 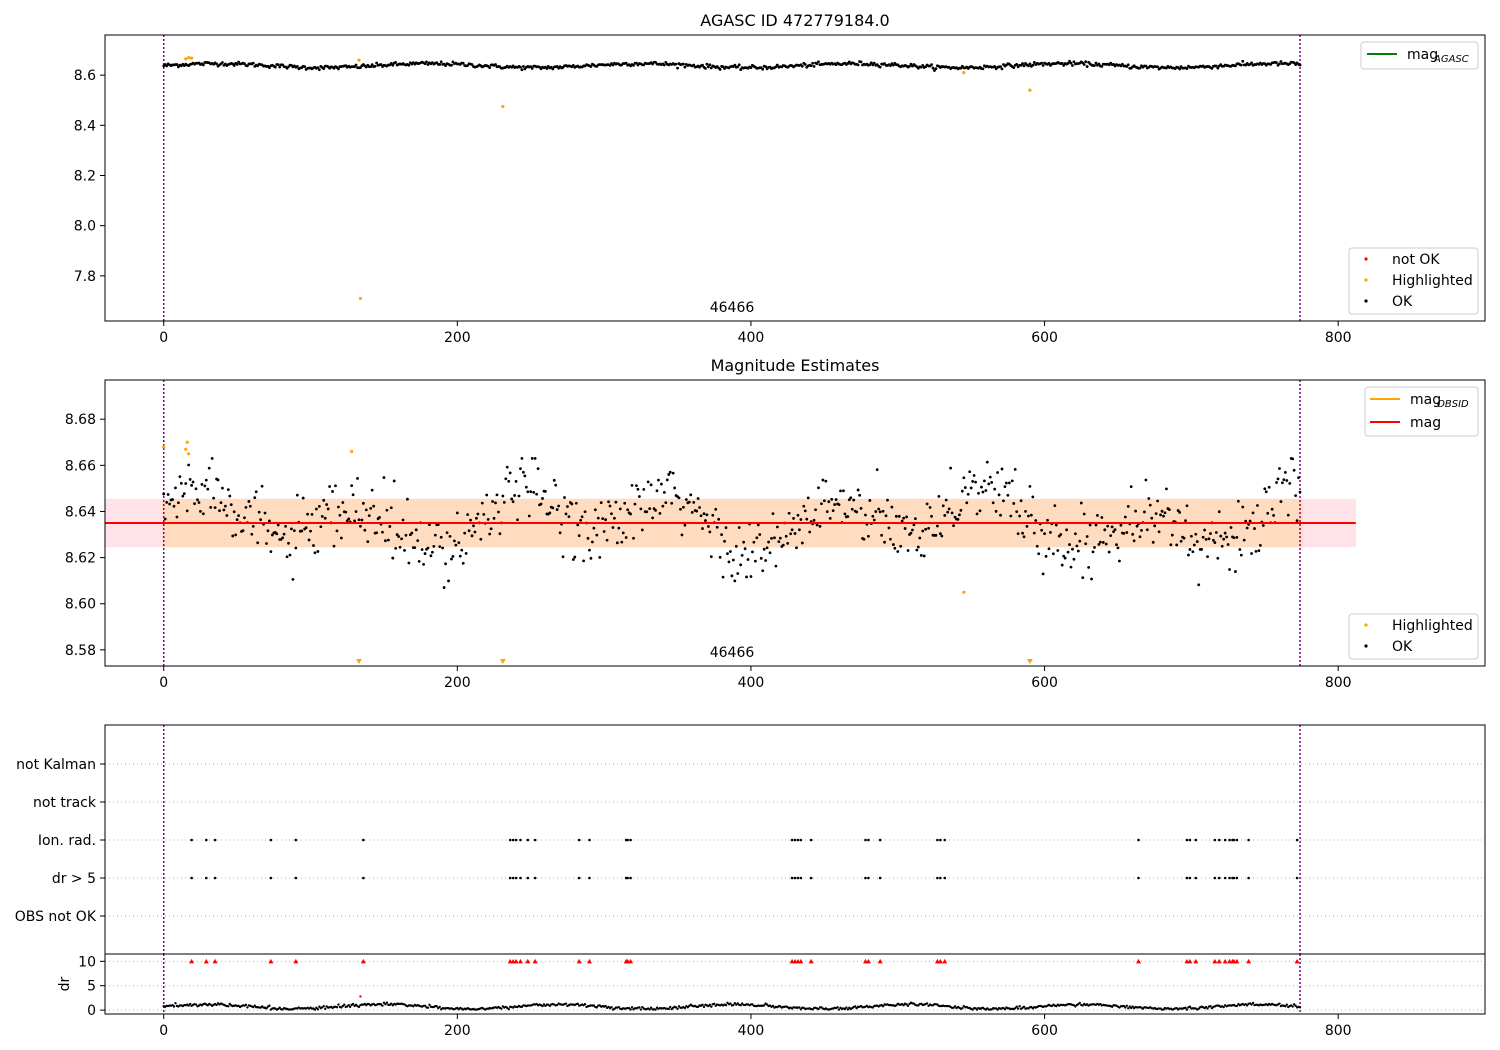 I want to click on dr-ytick-label: 5, so click(x=91, y=987).